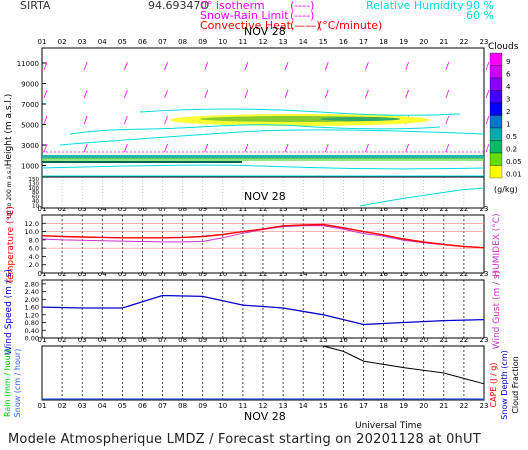  What do you see at coordinates (388, 426) in the screenshot?
I see `time-axis-label: Universal Time` at bounding box center [388, 426].